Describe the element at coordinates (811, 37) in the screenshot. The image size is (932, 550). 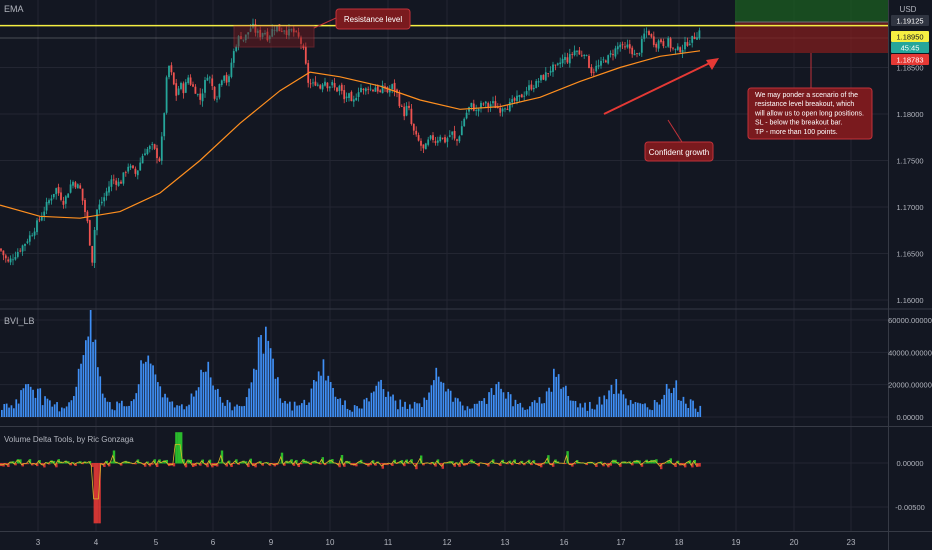
I see `stop-loss-zone` at that location.